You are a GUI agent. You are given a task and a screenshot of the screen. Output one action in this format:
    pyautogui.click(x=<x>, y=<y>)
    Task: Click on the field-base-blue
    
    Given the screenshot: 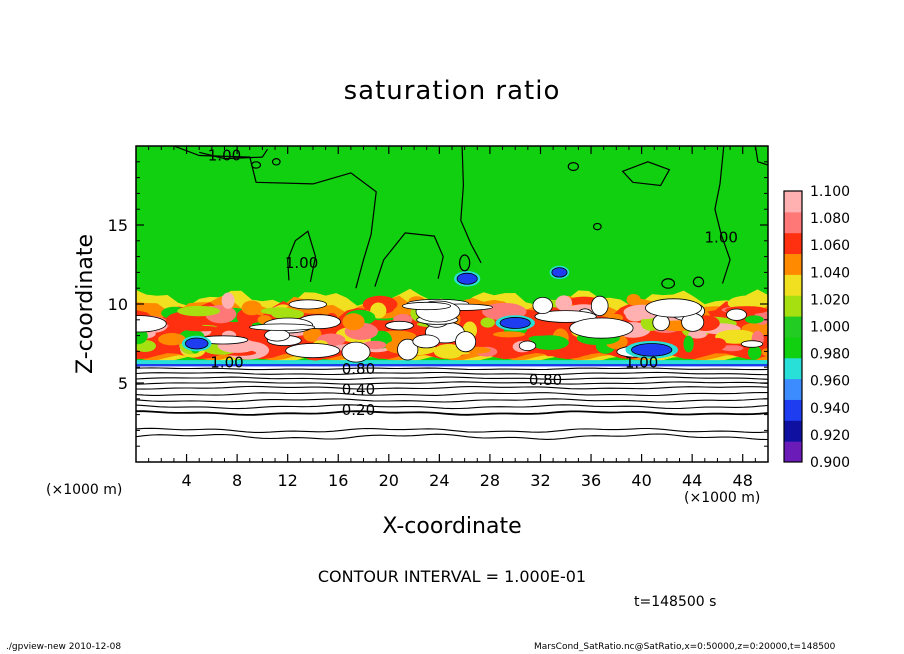 What is the action you would take?
    pyautogui.click(x=452, y=365)
    